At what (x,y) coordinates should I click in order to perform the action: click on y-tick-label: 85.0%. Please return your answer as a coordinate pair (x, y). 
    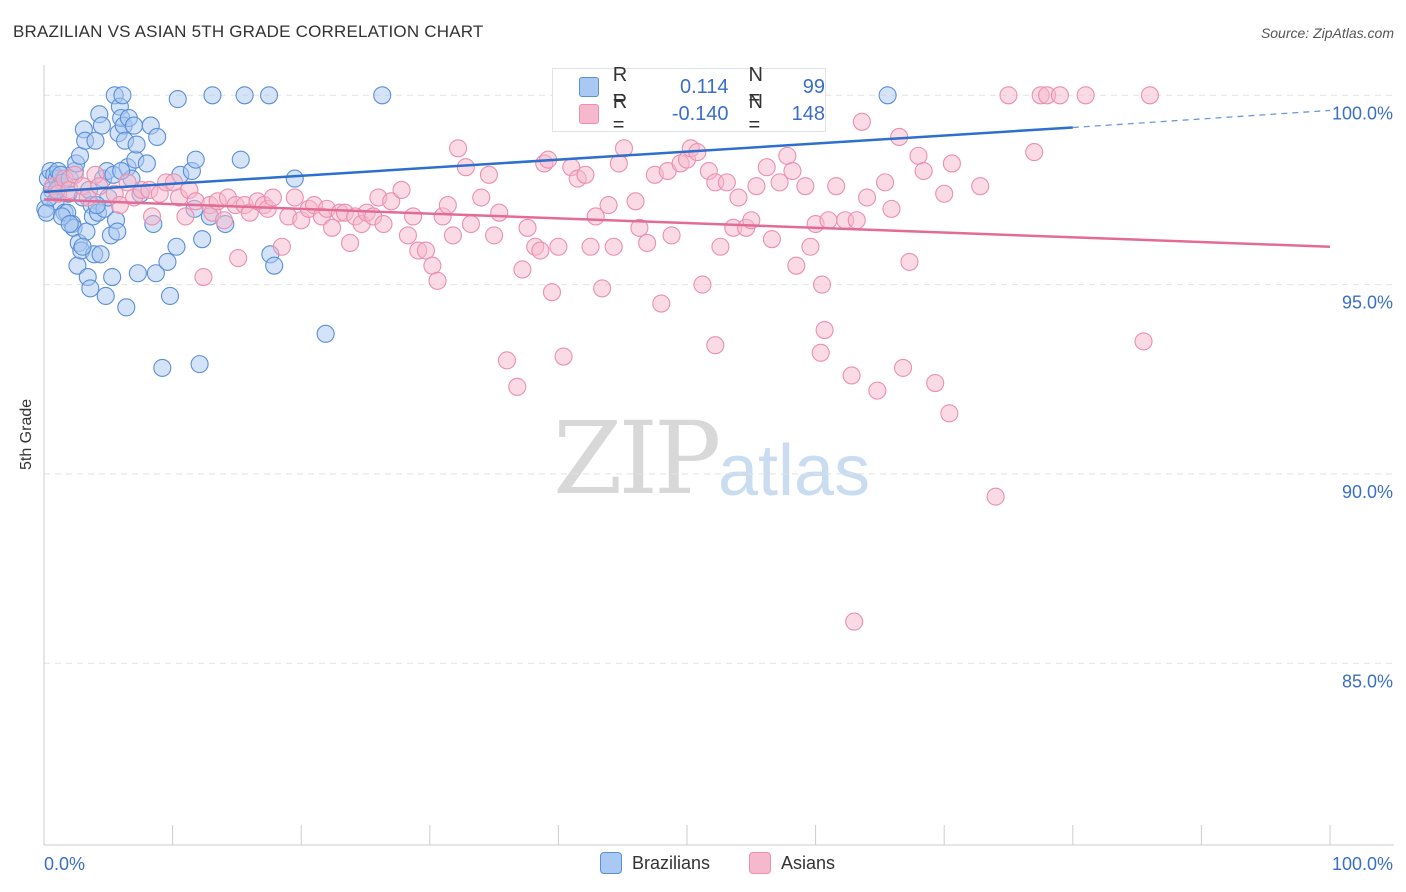
    Looking at the image, I should click on (1367, 681).